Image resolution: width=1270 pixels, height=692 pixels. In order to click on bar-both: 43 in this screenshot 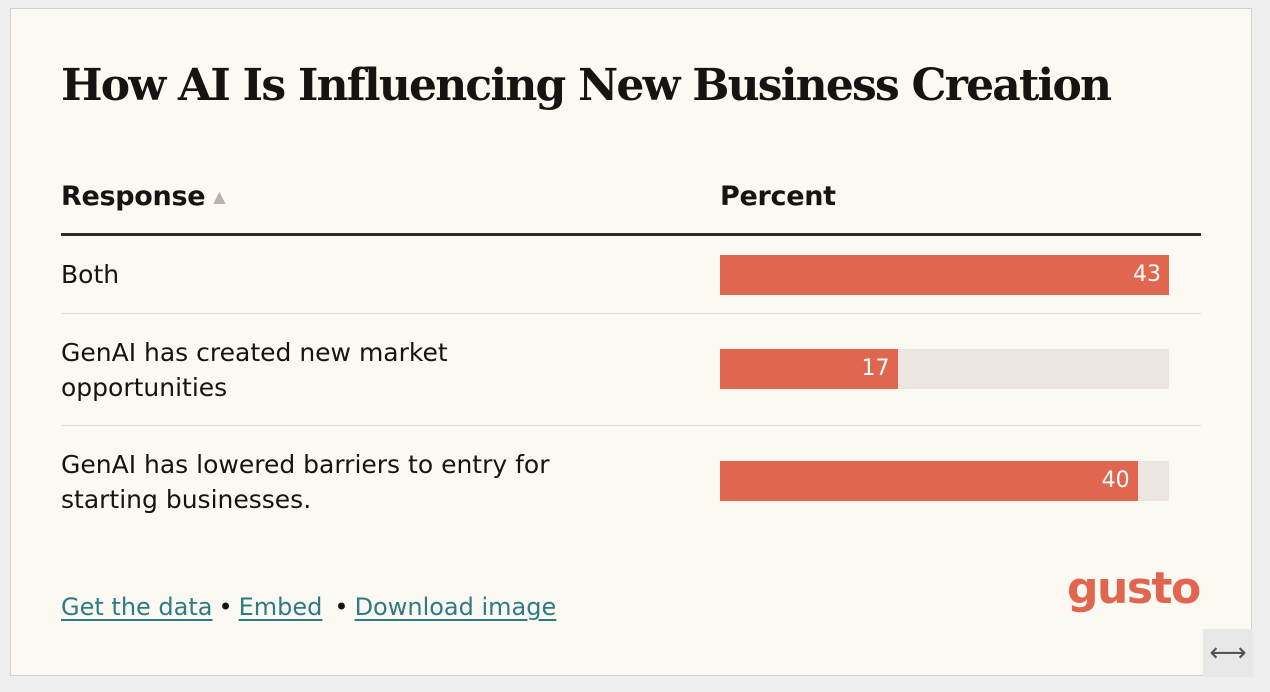, I will do `click(944, 275)`.